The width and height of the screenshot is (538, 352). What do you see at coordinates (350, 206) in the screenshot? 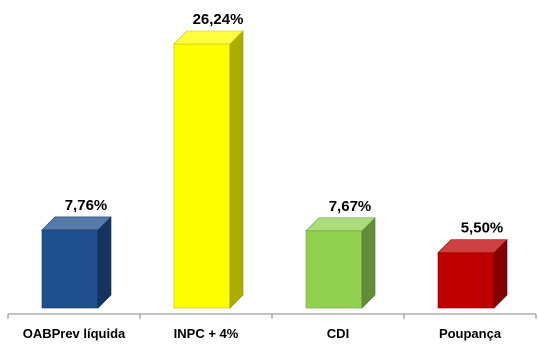
I see `data-label-3: 7,67%` at bounding box center [350, 206].